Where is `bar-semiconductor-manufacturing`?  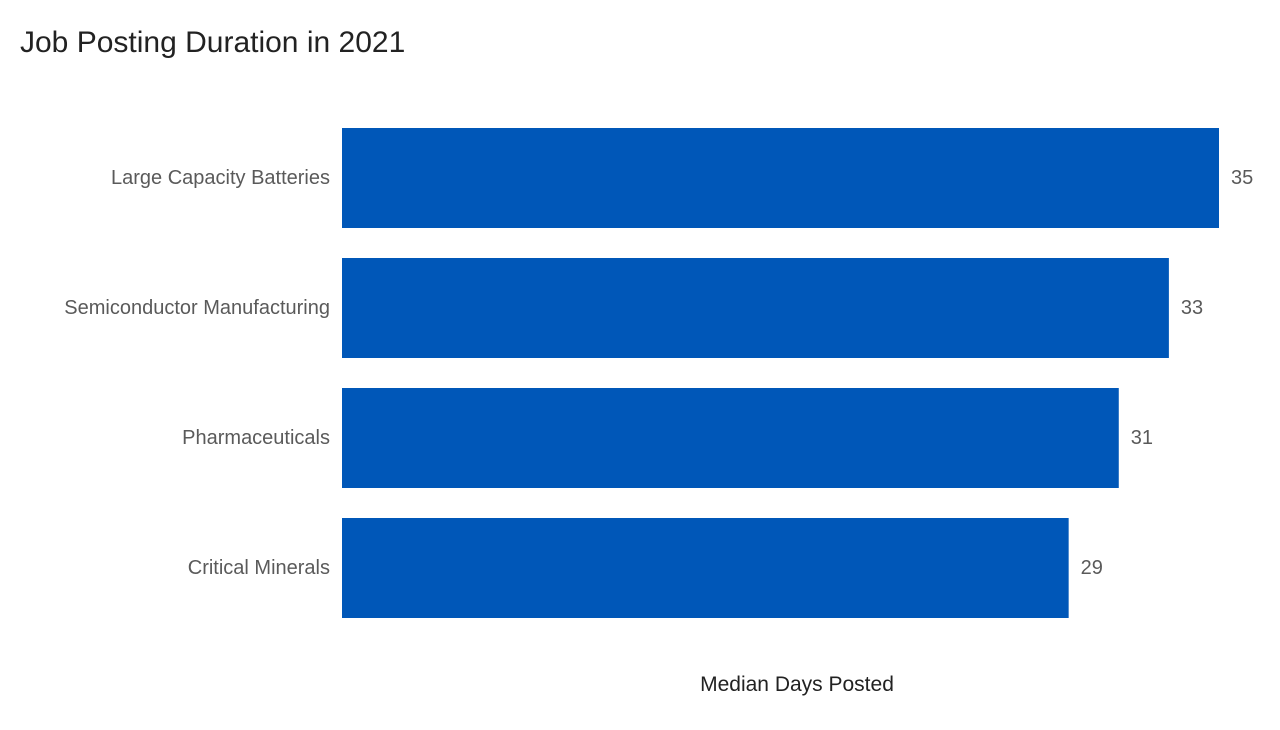 bar-semiconductor-manufacturing is located at coordinates (755, 308).